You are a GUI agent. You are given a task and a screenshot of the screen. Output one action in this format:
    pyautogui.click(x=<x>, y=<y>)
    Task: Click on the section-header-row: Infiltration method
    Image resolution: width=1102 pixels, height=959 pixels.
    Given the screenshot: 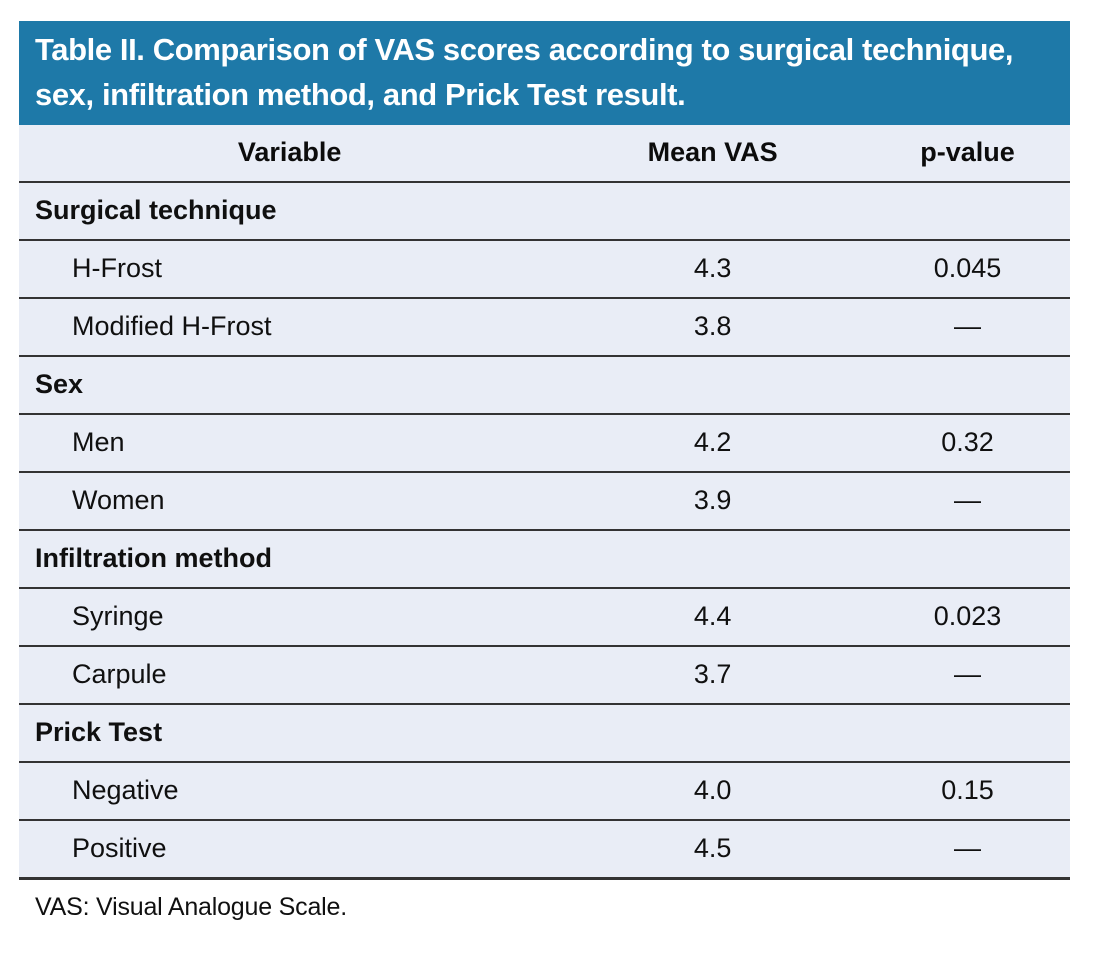 What is the action you would take?
    pyautogui.click(x=544, y=559)
    